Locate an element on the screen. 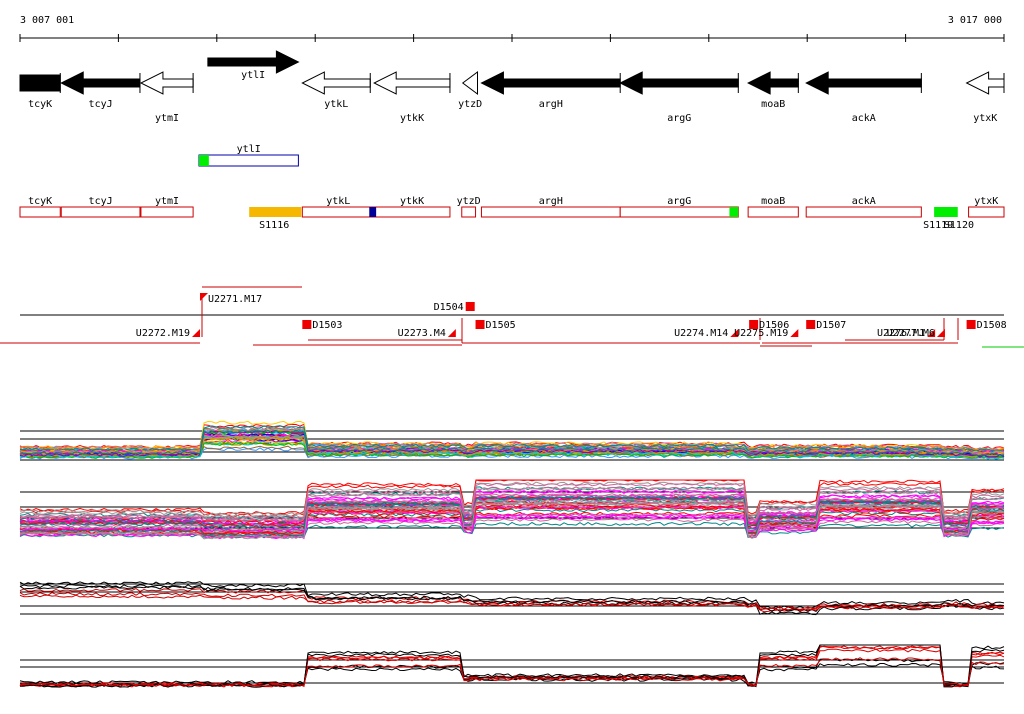 The image size is (1024, 714). gene-label-ytzD: ytzD is located at coordinates (470, 104).